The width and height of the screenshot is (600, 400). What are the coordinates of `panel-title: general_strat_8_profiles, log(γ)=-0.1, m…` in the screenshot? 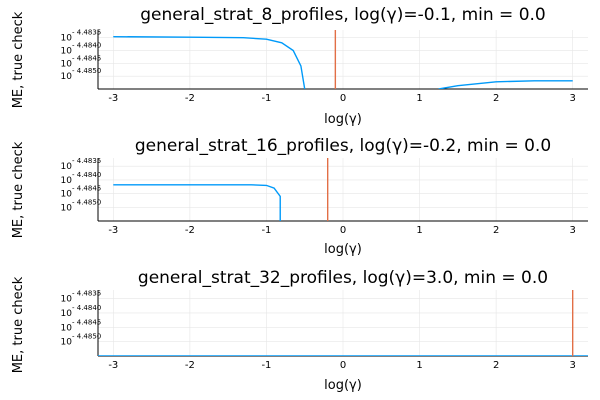 It's located at (343, 15).